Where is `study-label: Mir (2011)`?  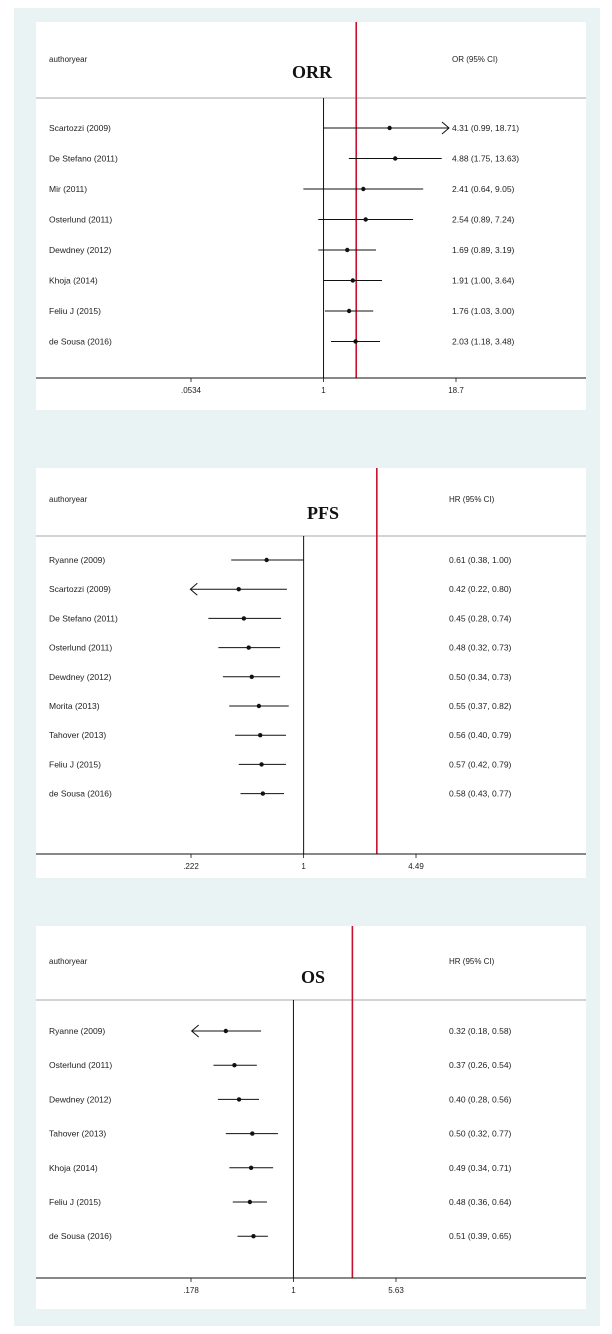 study-label: Mir (2011) is located at coordinates (68, 189).